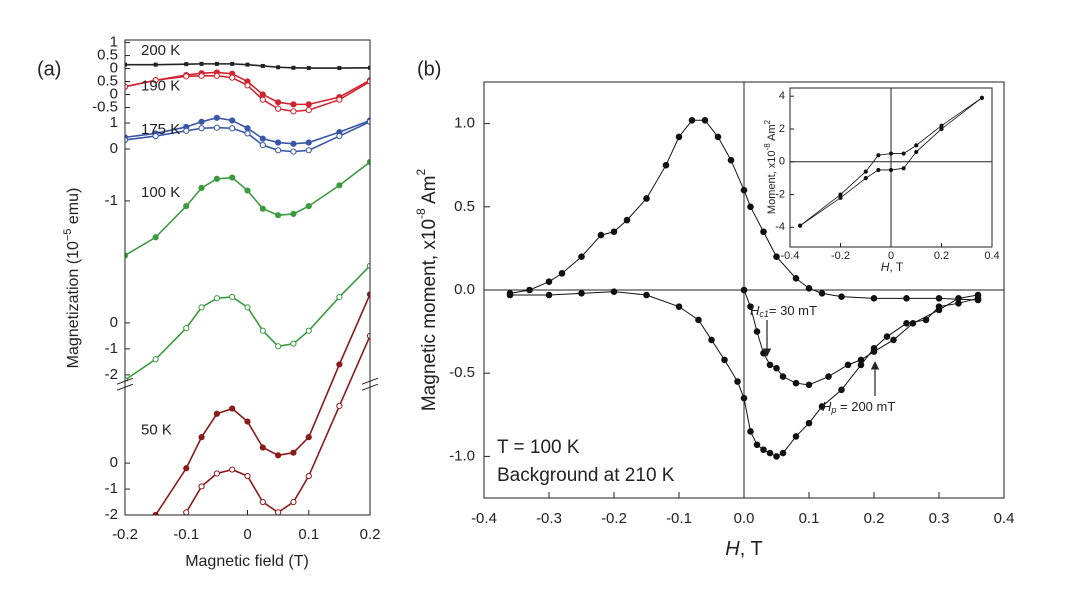 The width and height of the screenshot is (1067, 600). Describe the element at coordinates (538, 447) in the screenshot. I see `annotation: T = 100 K` at that location.